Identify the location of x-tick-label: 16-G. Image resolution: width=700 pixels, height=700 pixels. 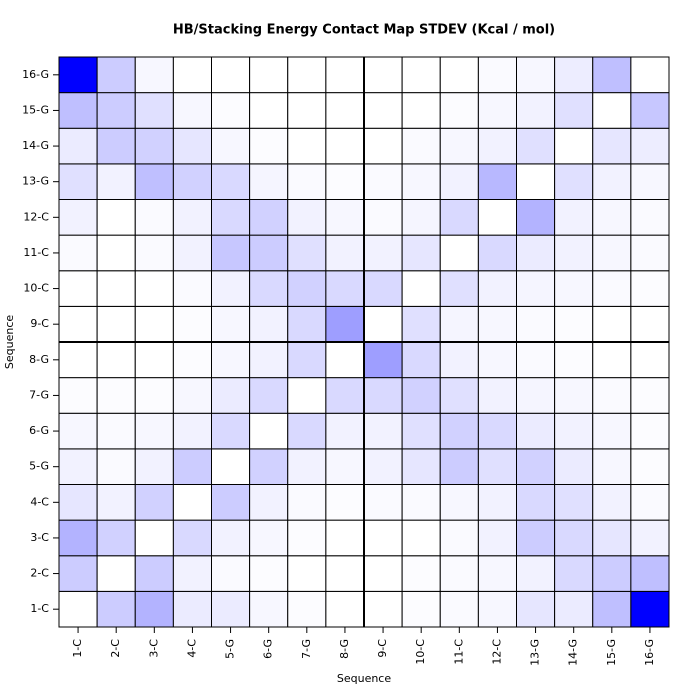
(649, 652).